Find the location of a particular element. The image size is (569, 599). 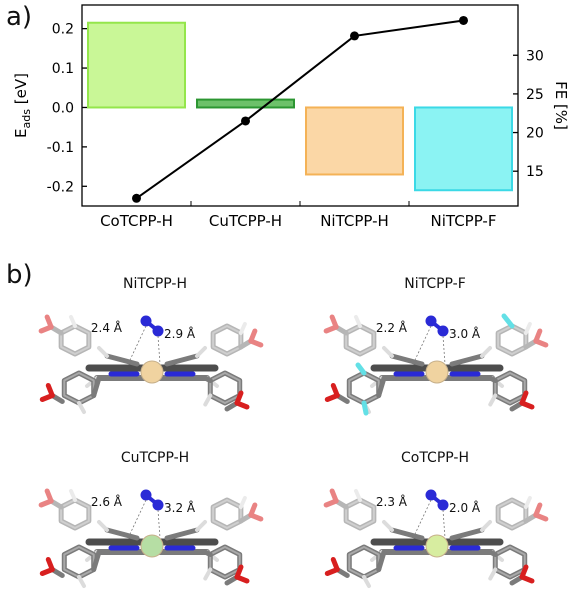

molecule-title-cutcpp-h: CuTCPP-H is located at coordinates (155, 458).